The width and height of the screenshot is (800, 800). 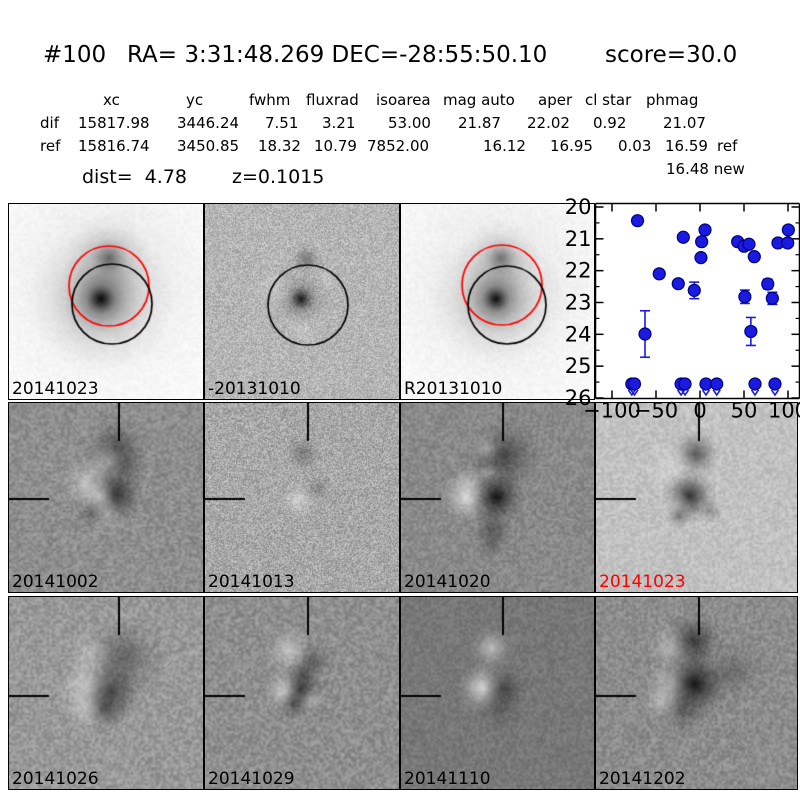 What do you see at coordinates (686, 146) in the screenshot?
I see `ref-phmag: 16.59` at bounding box center [686, 146].